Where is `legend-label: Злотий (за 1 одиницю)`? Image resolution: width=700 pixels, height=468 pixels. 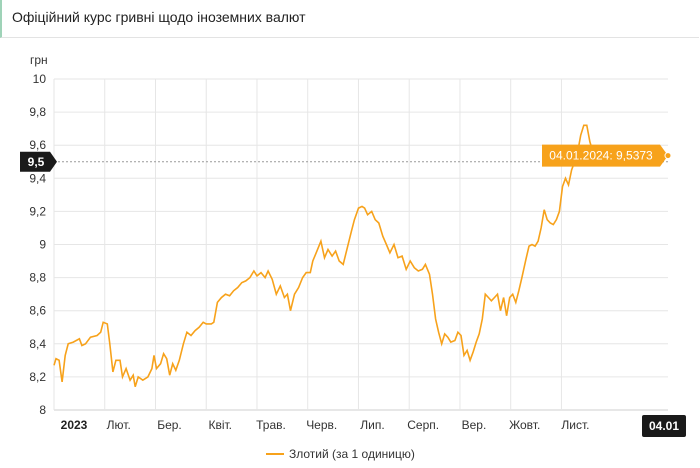 legend-label: Злотий (за 1 одиницю) is located at coordinates (352, 454).